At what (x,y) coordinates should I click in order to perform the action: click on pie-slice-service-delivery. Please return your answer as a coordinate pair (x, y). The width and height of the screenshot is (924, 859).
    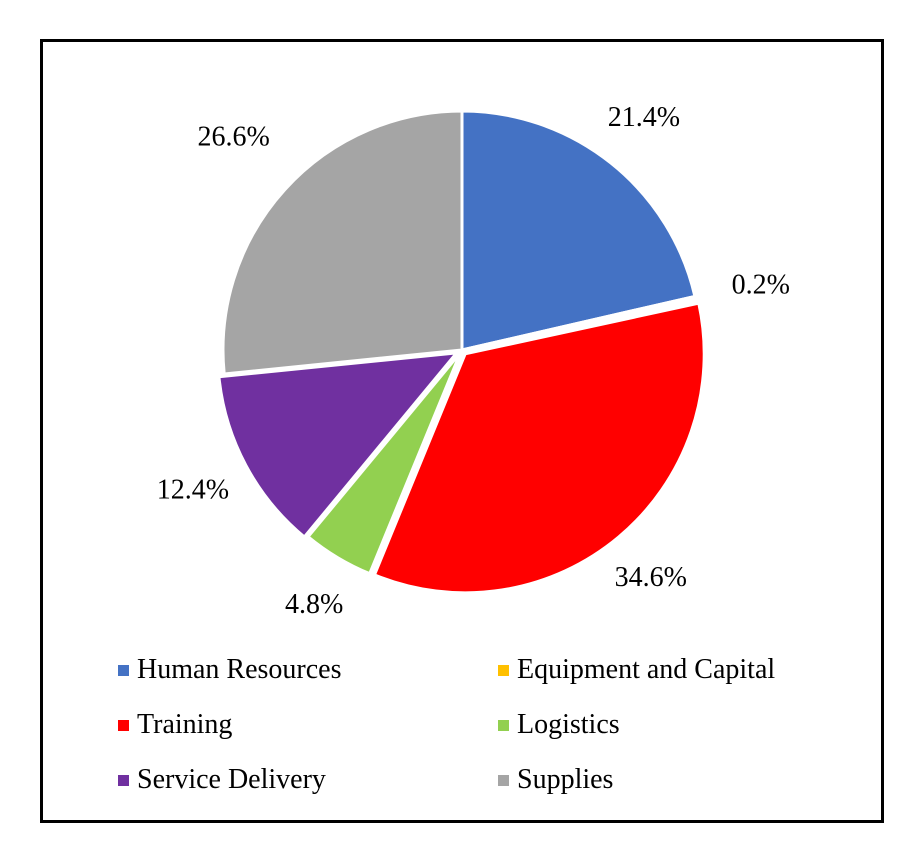
    Looking at the image, I should click on (338, 445).